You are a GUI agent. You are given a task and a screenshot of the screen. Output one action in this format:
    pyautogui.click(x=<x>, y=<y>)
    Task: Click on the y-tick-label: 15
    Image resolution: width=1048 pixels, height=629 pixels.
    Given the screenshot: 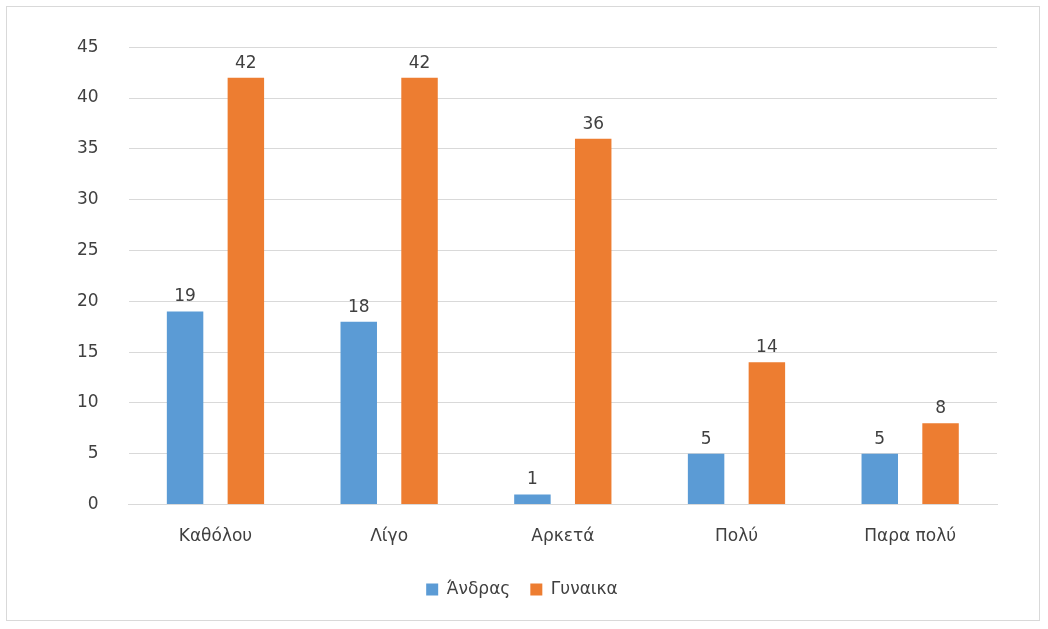 What is the action you would take?
    pyautogui.click(x=87, y=350)
    